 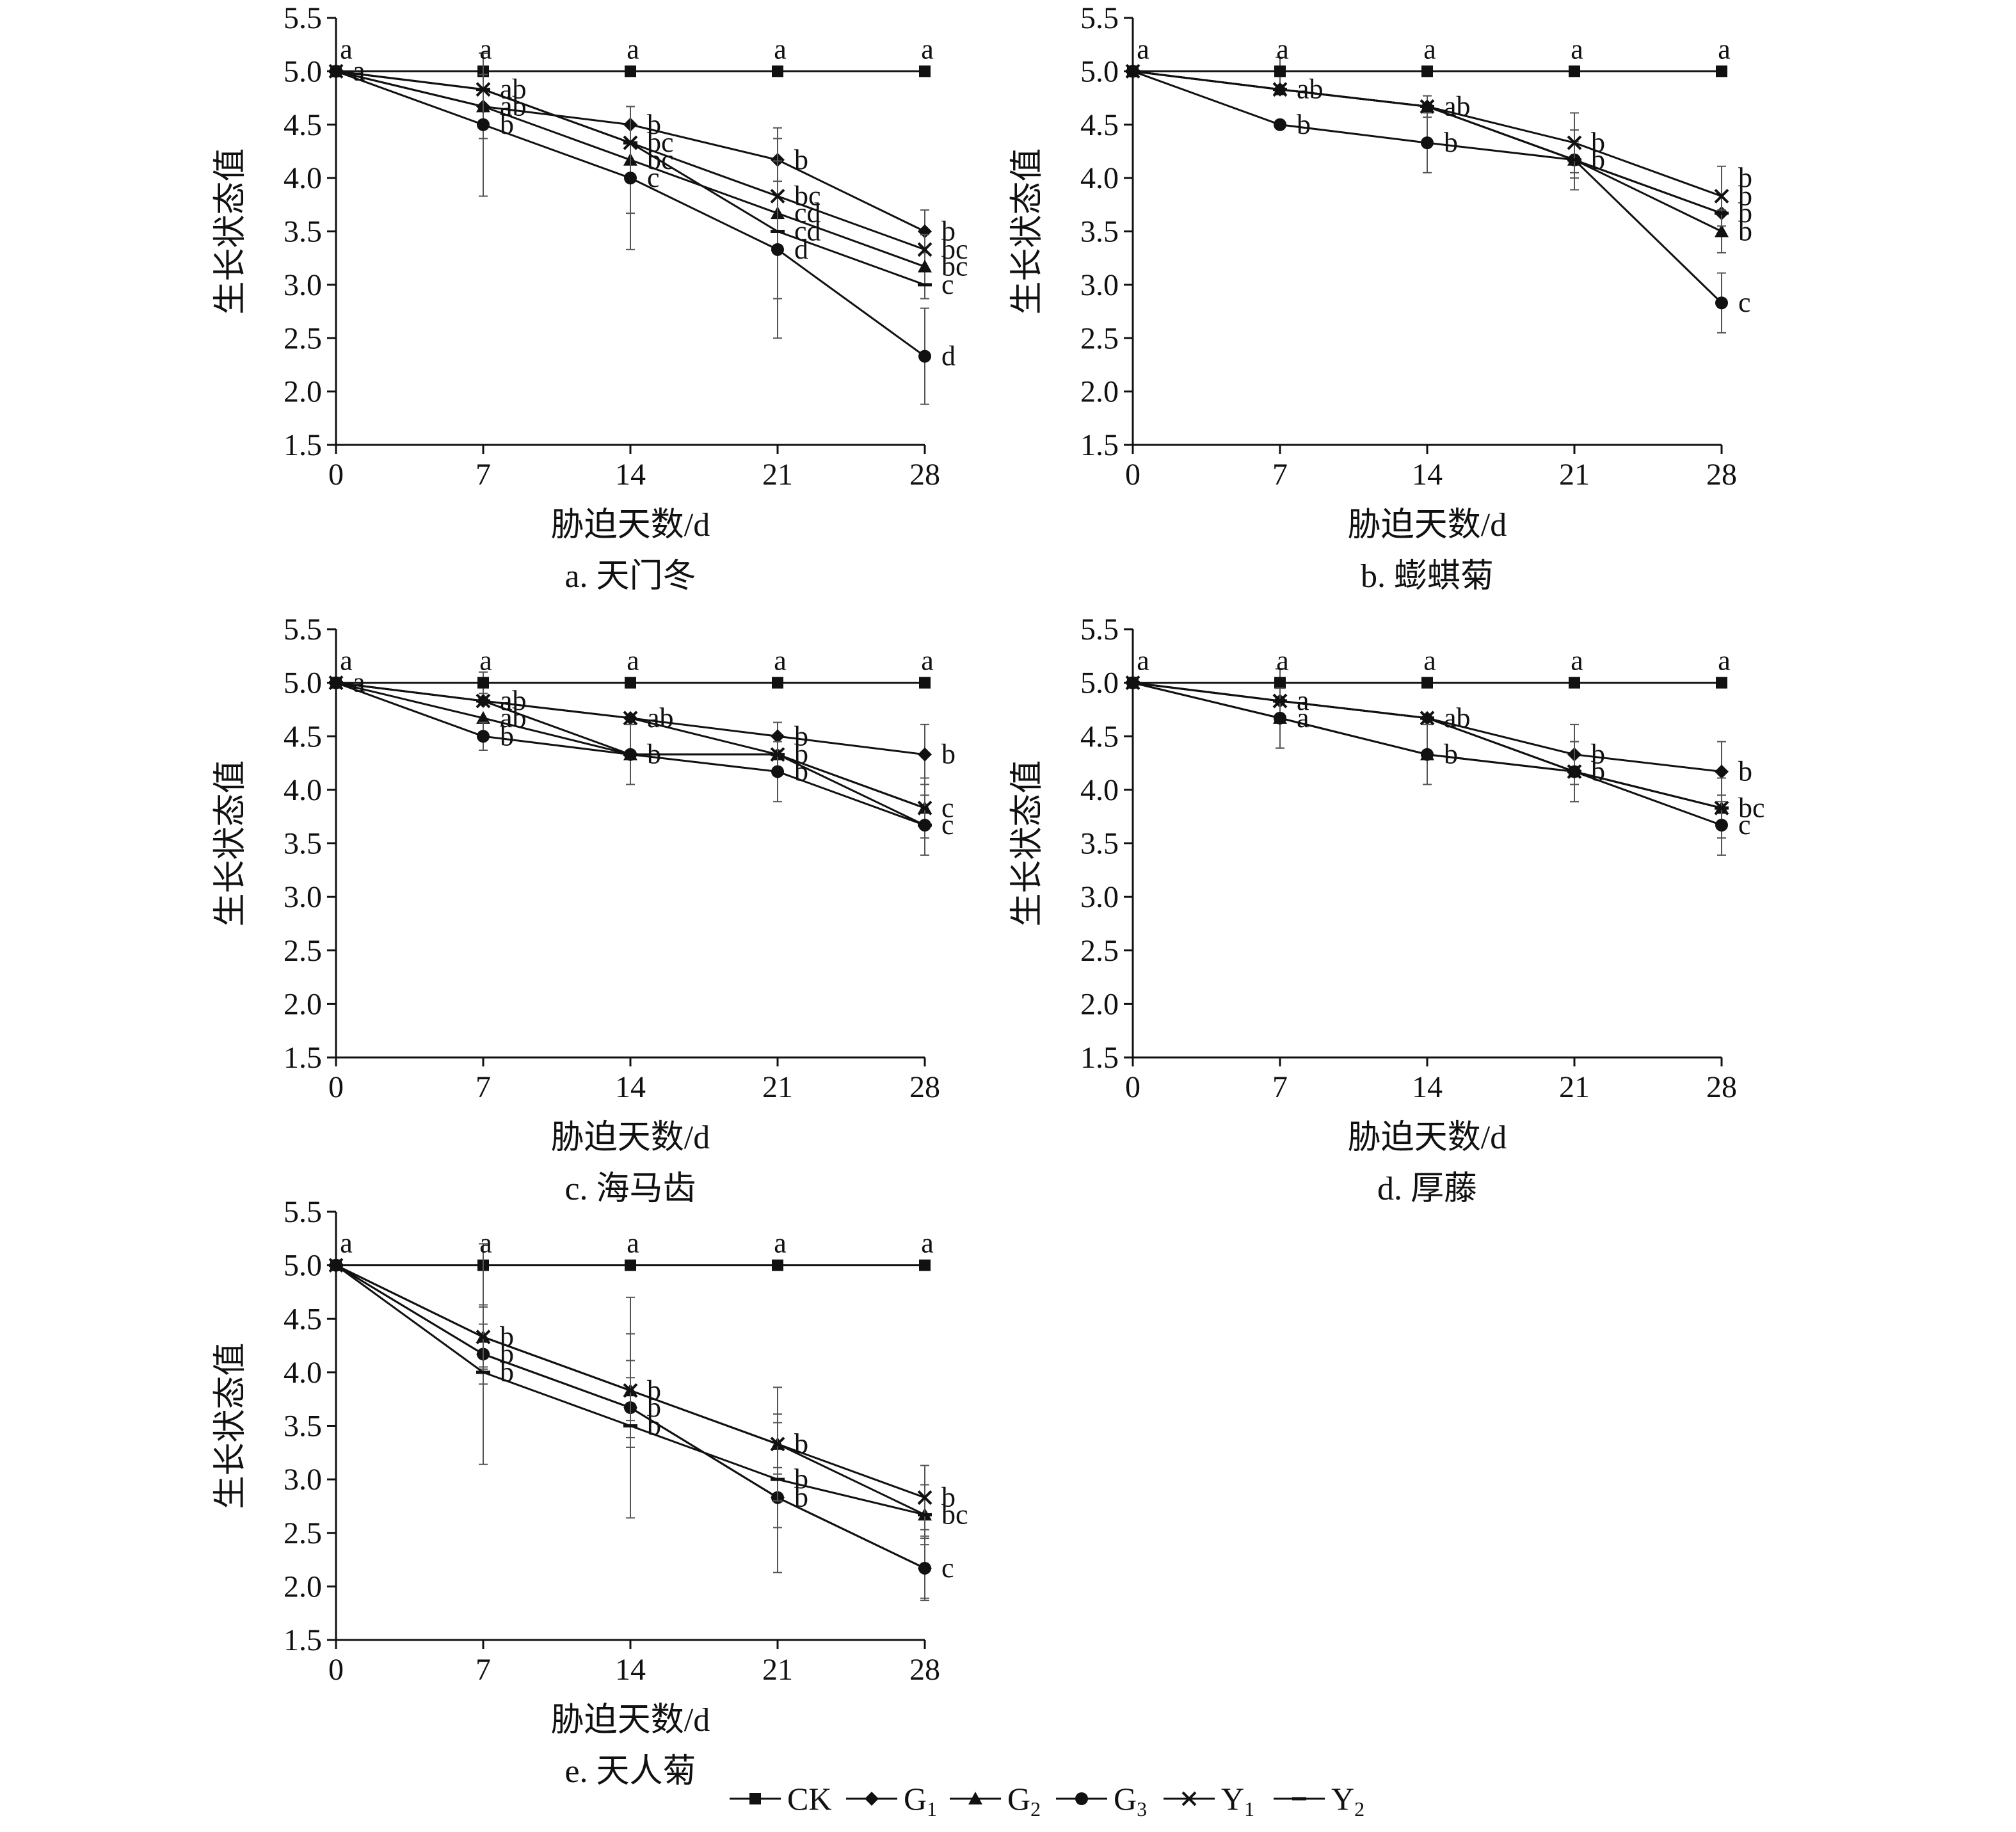 What do you see at coordinates (1209, 1800) in the screenshot?
I see `legend-item-Y1: Y1` at bounding box center [1209, 1800].